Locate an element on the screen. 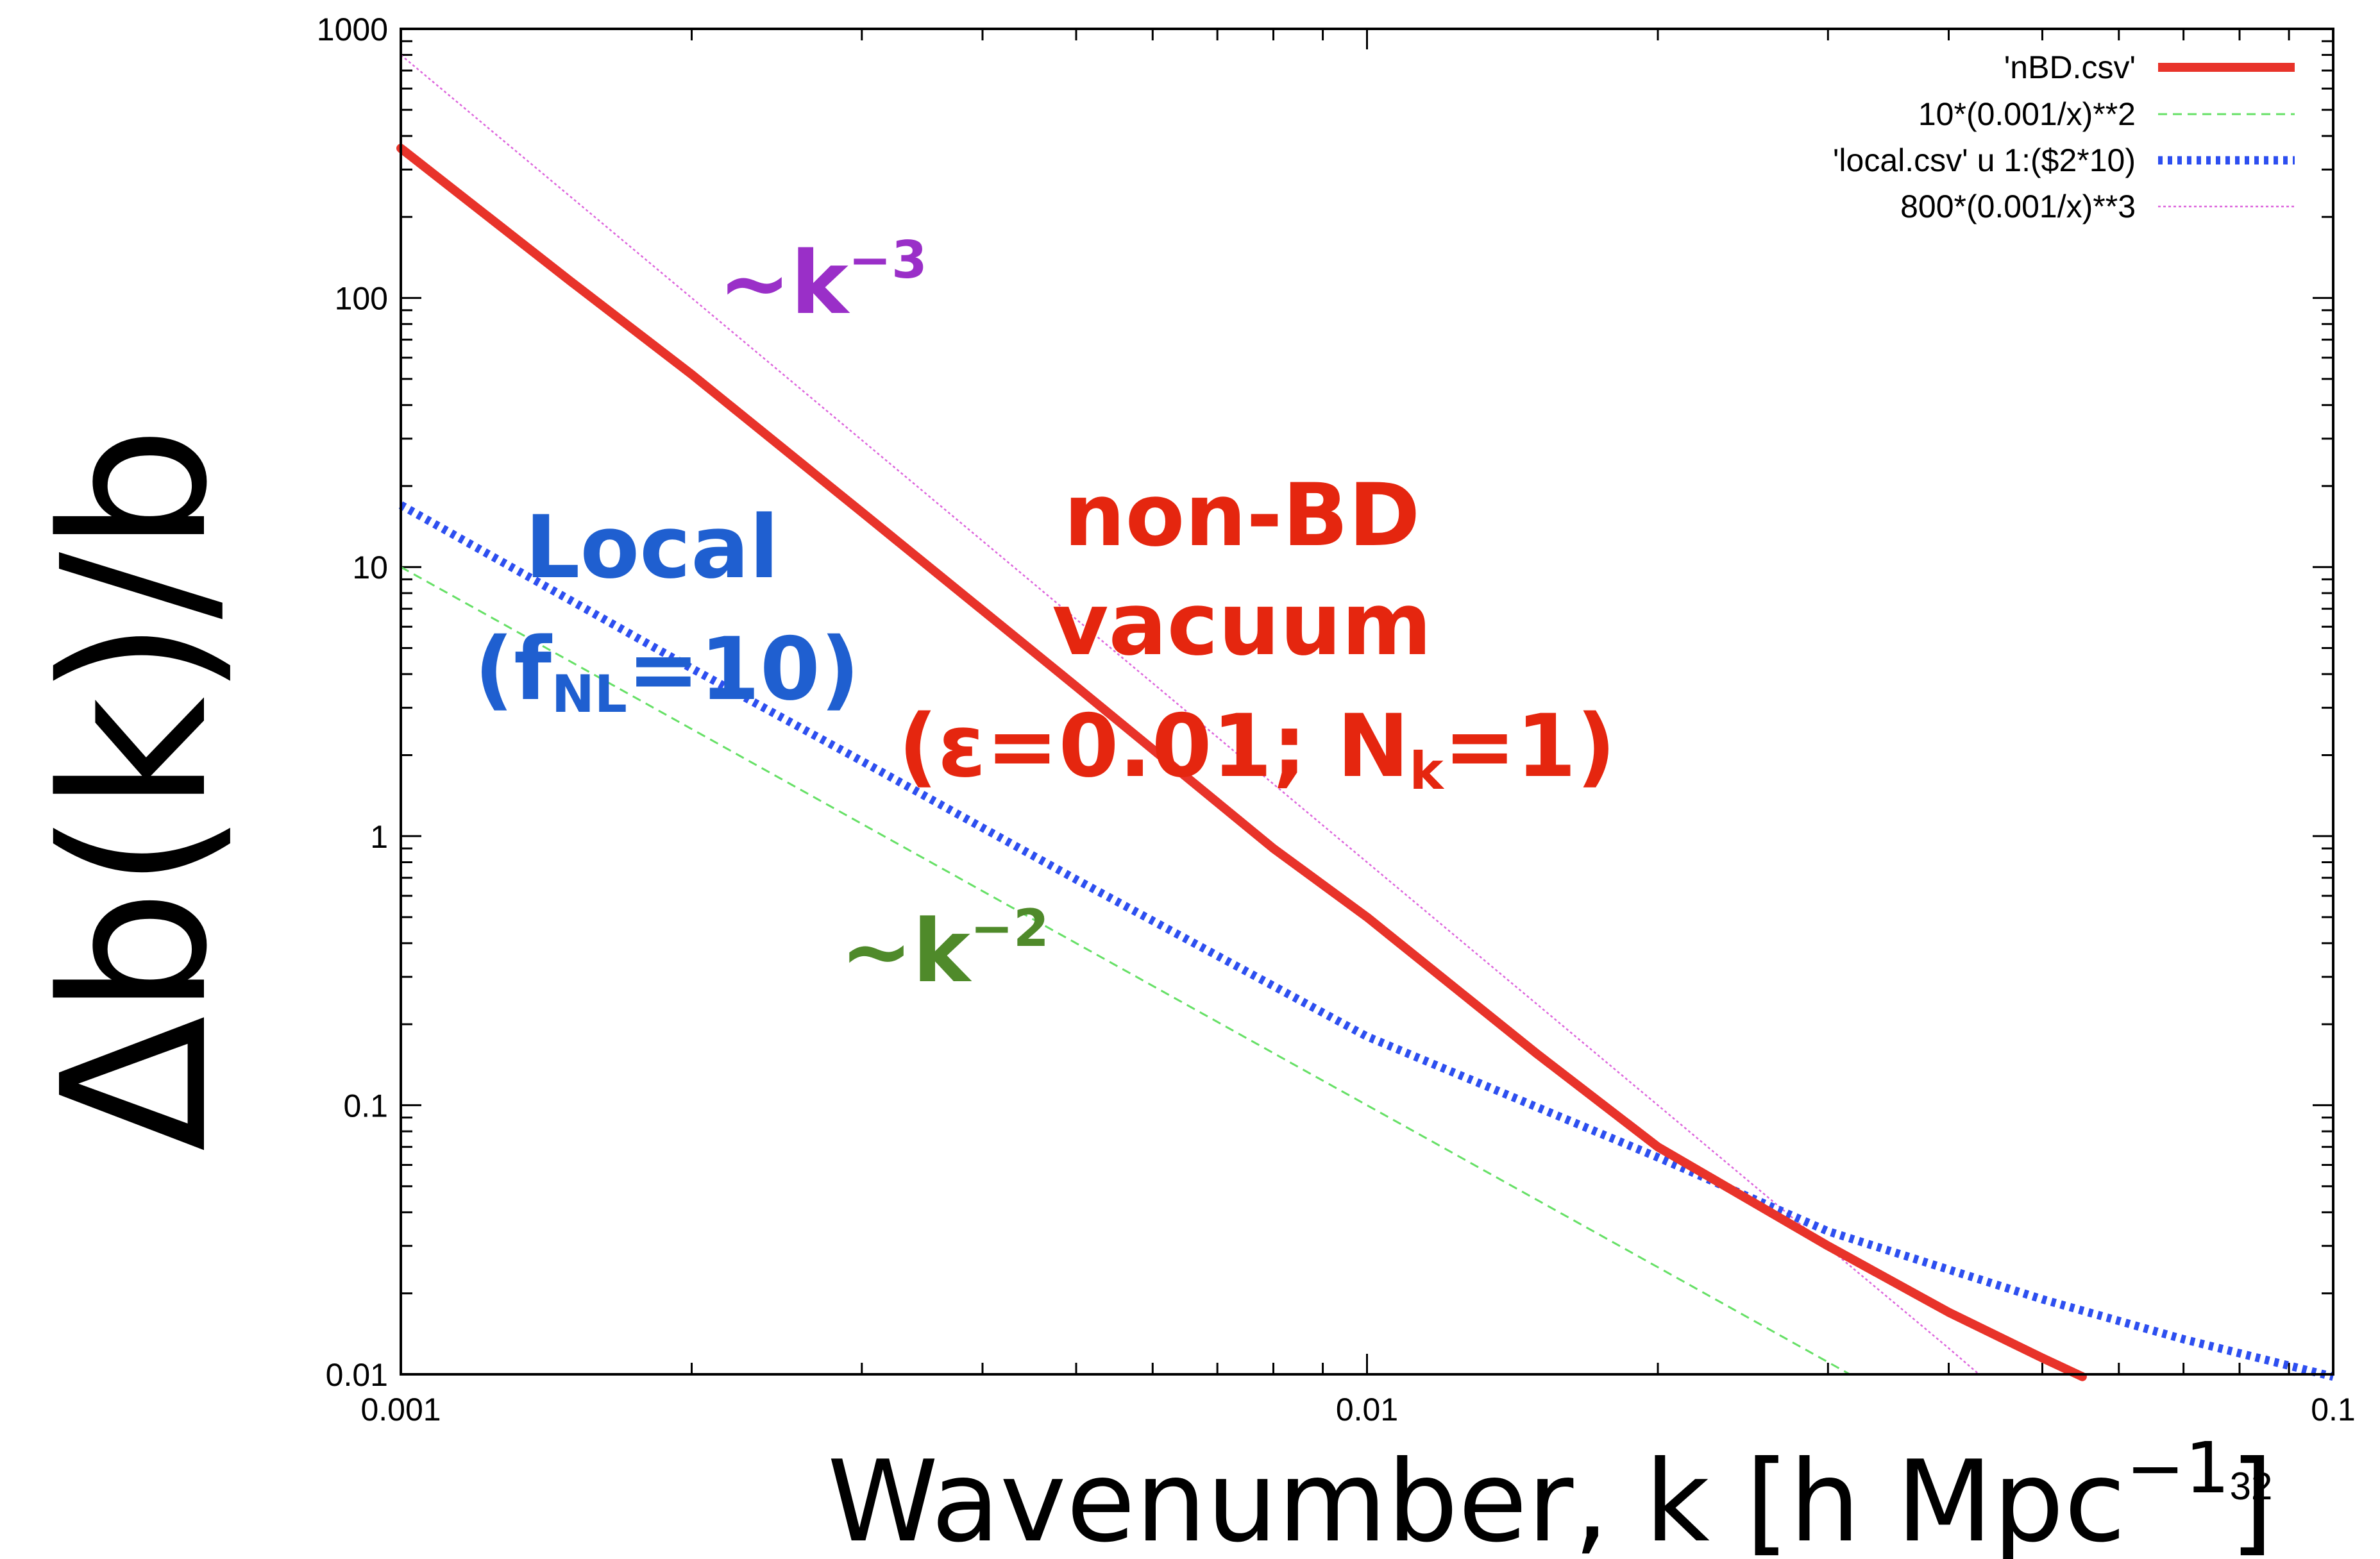 This screenshot has height=1559, width=2380. annotation-local: Local (fNL=10) is located at coordinates (666, 610).